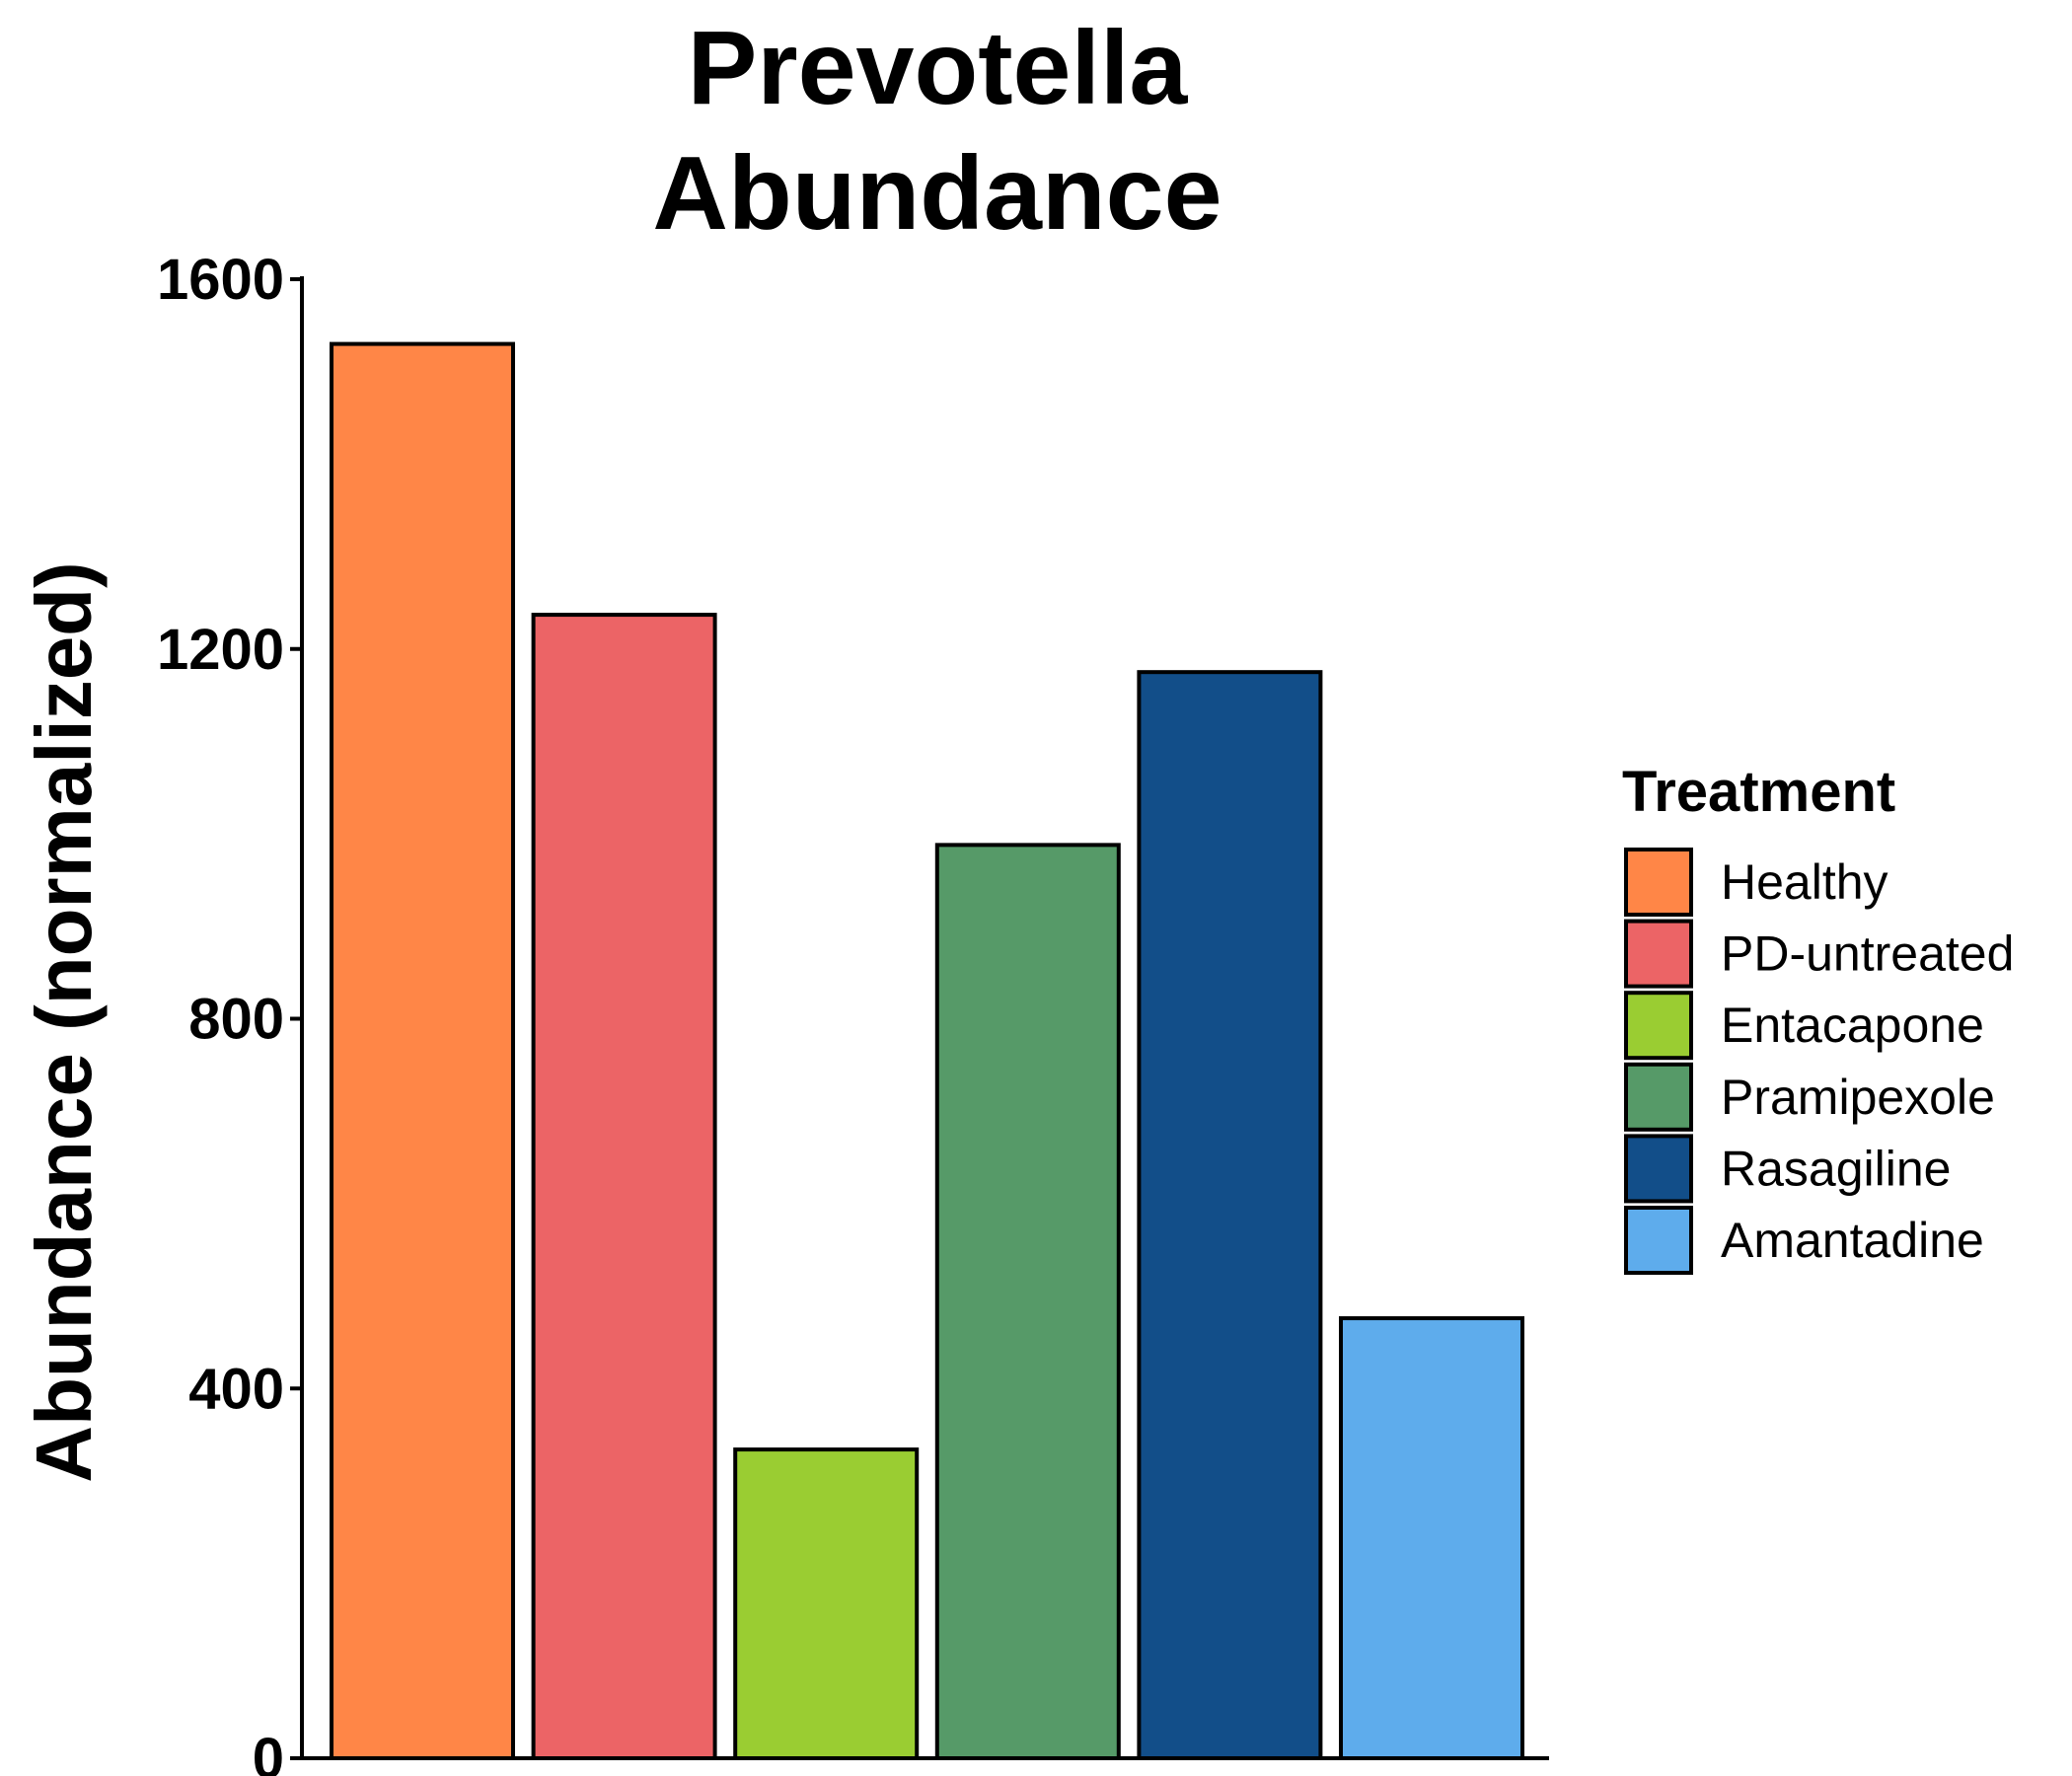  Describe the element at coordinates (1868, 954) in the screenshot. I see `legend-label: PD-untreated` at that location.